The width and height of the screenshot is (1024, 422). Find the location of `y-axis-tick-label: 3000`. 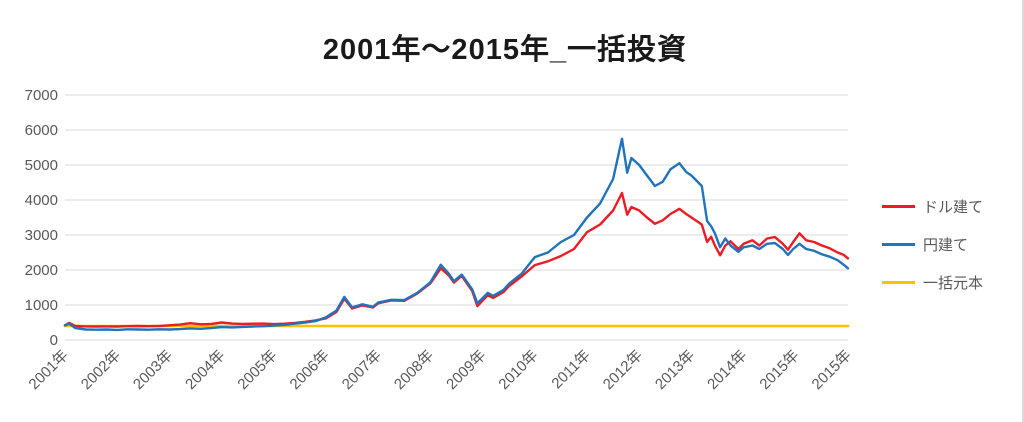

y-axis-tick-label: 3000 is located at coordinates (41, 235).